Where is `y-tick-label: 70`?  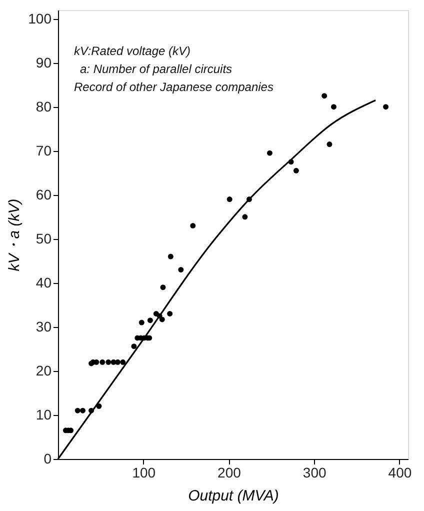 y-tick-label: 70 is located at coordinates (44, 150).